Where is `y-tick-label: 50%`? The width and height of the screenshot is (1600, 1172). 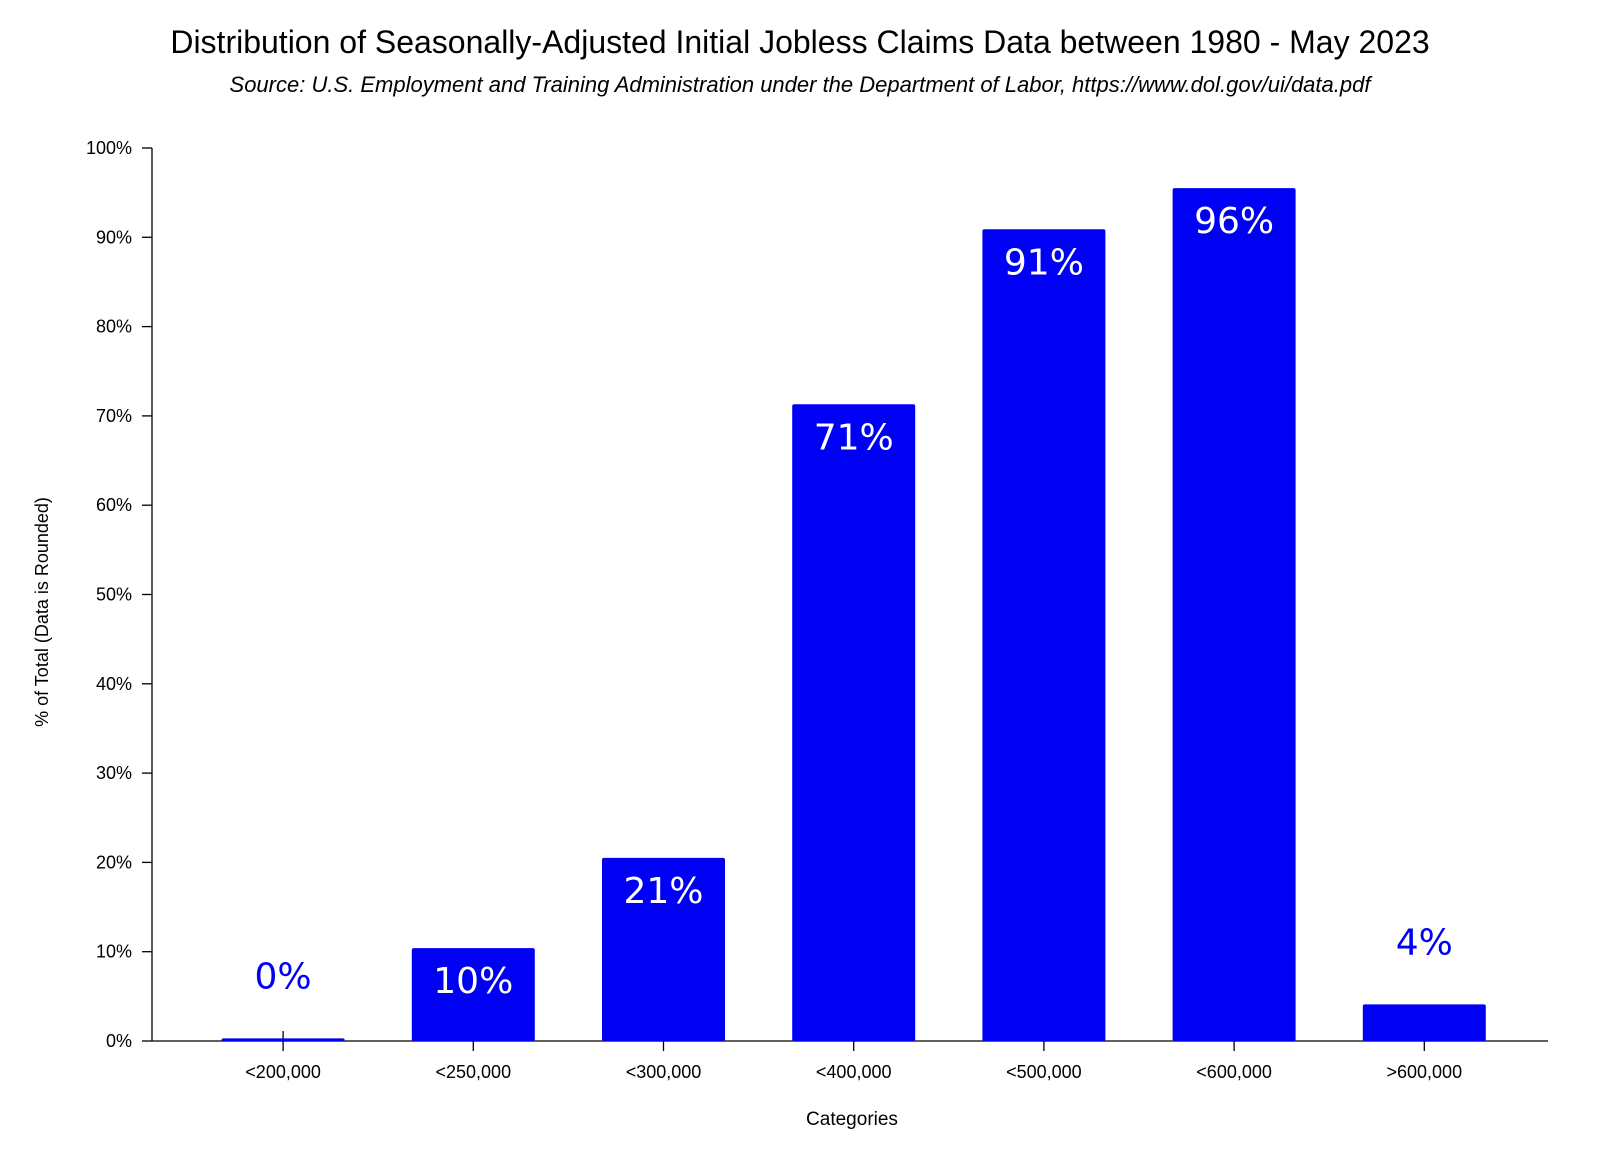 y-tick-label: 50% is located at coordinates (114, 595).